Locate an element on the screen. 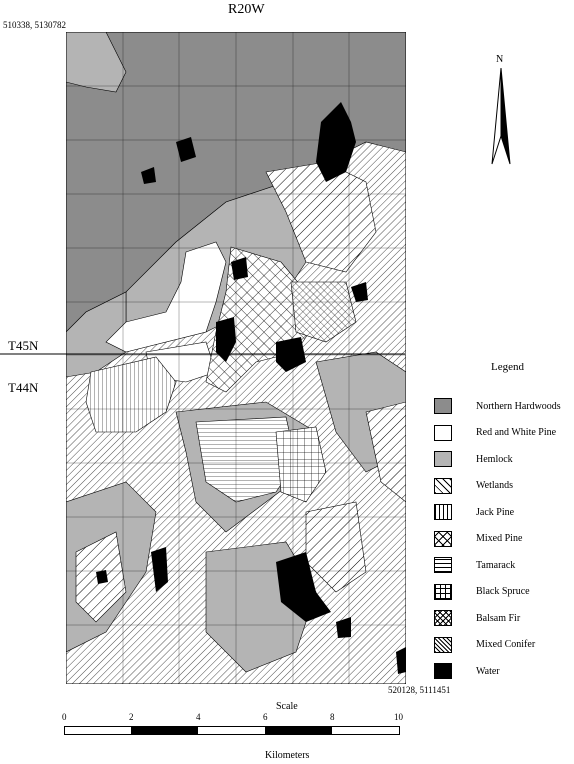  legend-label: Water is located at coordinates (488, 671).